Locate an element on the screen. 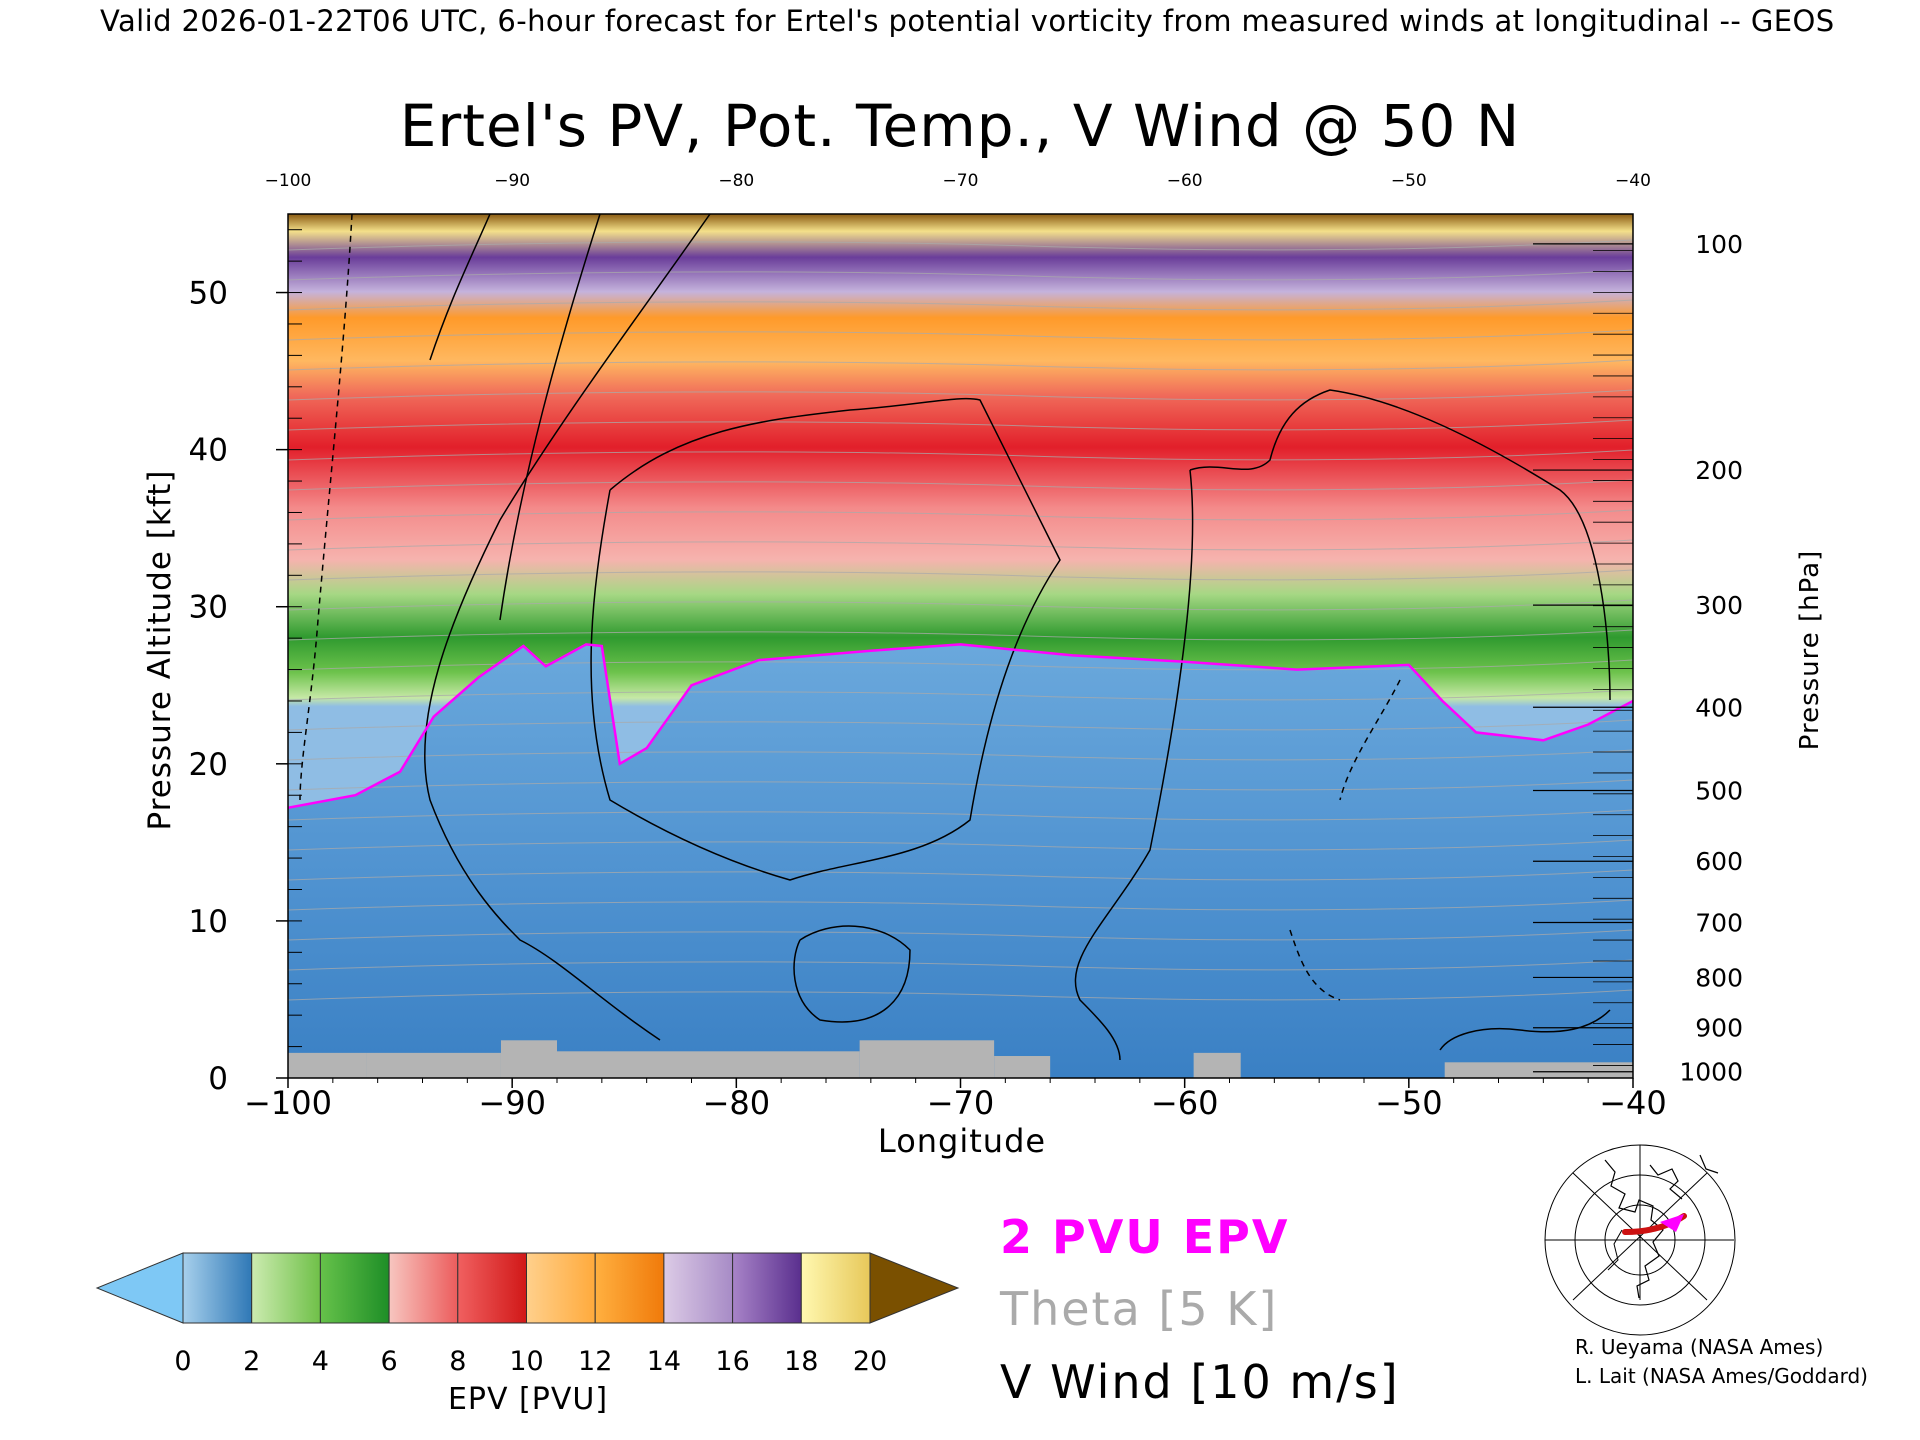 This screenshot has width=1920, height=1440. colorbar-tick-label: 4 is located at coordinates (320, 1361).